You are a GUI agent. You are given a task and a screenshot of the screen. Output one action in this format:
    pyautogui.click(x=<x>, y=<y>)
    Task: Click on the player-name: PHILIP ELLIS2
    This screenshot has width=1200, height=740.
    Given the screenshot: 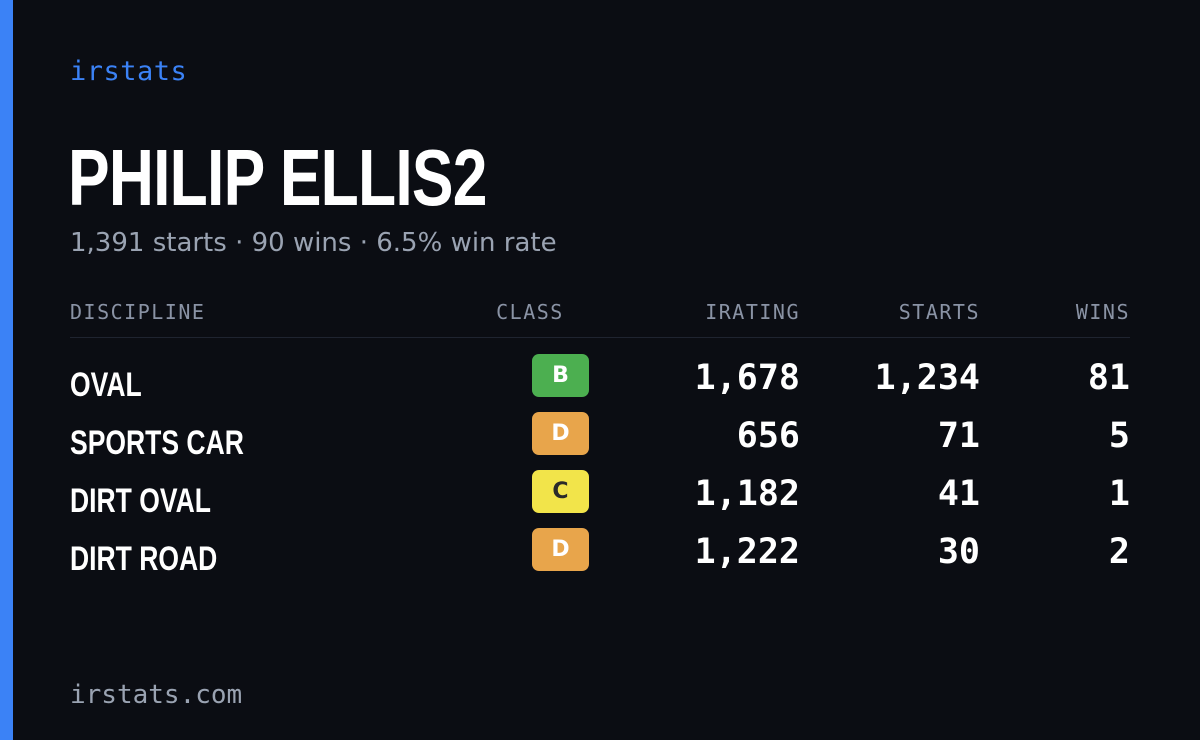 What is the action you would take?
    pyautogui.click(x=277, y=177)
    